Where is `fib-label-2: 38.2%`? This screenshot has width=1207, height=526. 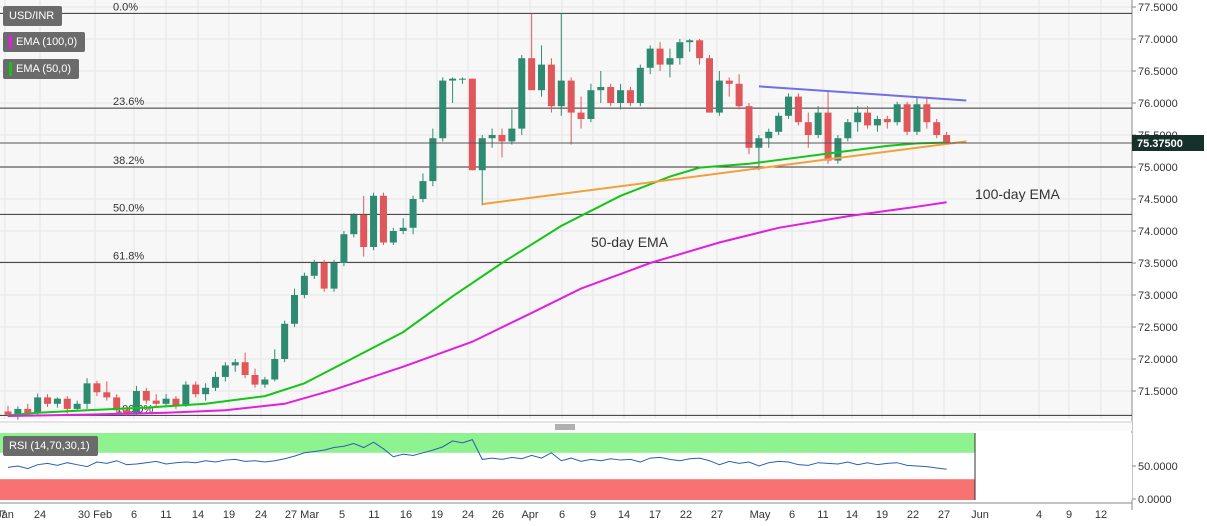
fib-label-2: 38.2% is located at coordinates (128, 161).